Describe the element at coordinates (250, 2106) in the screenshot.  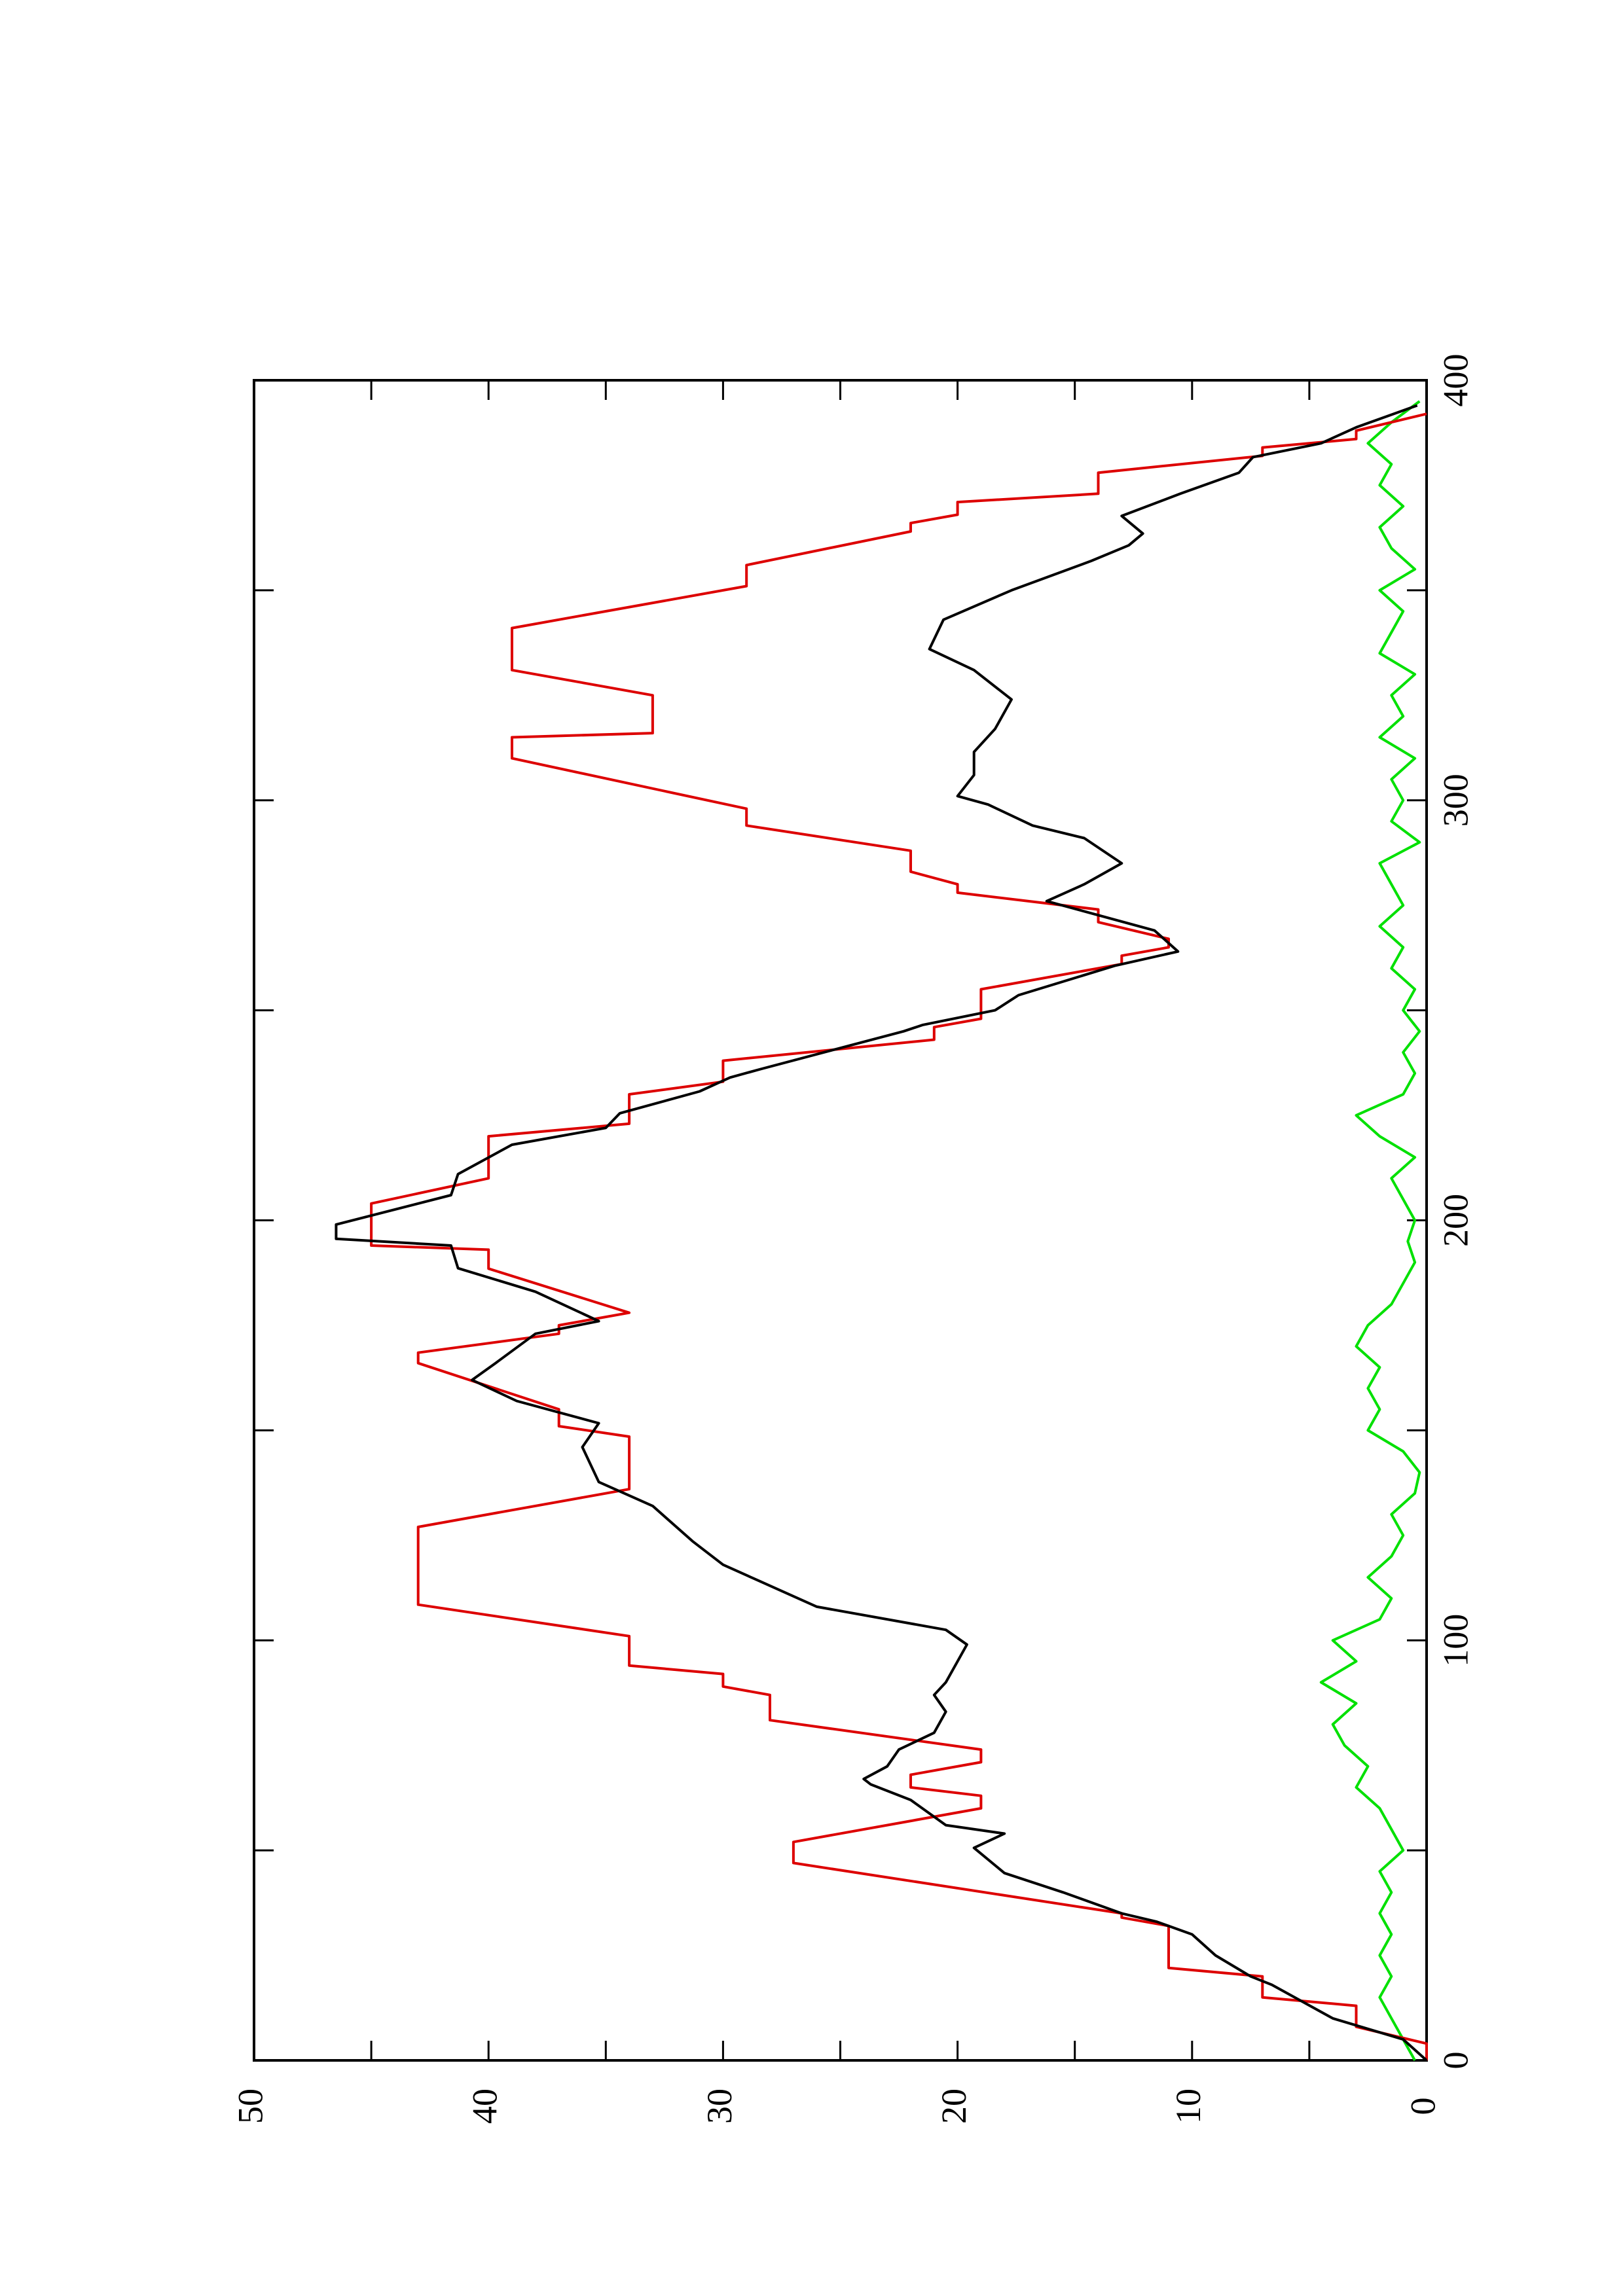
I see `y-tick-label: 50` at that location.